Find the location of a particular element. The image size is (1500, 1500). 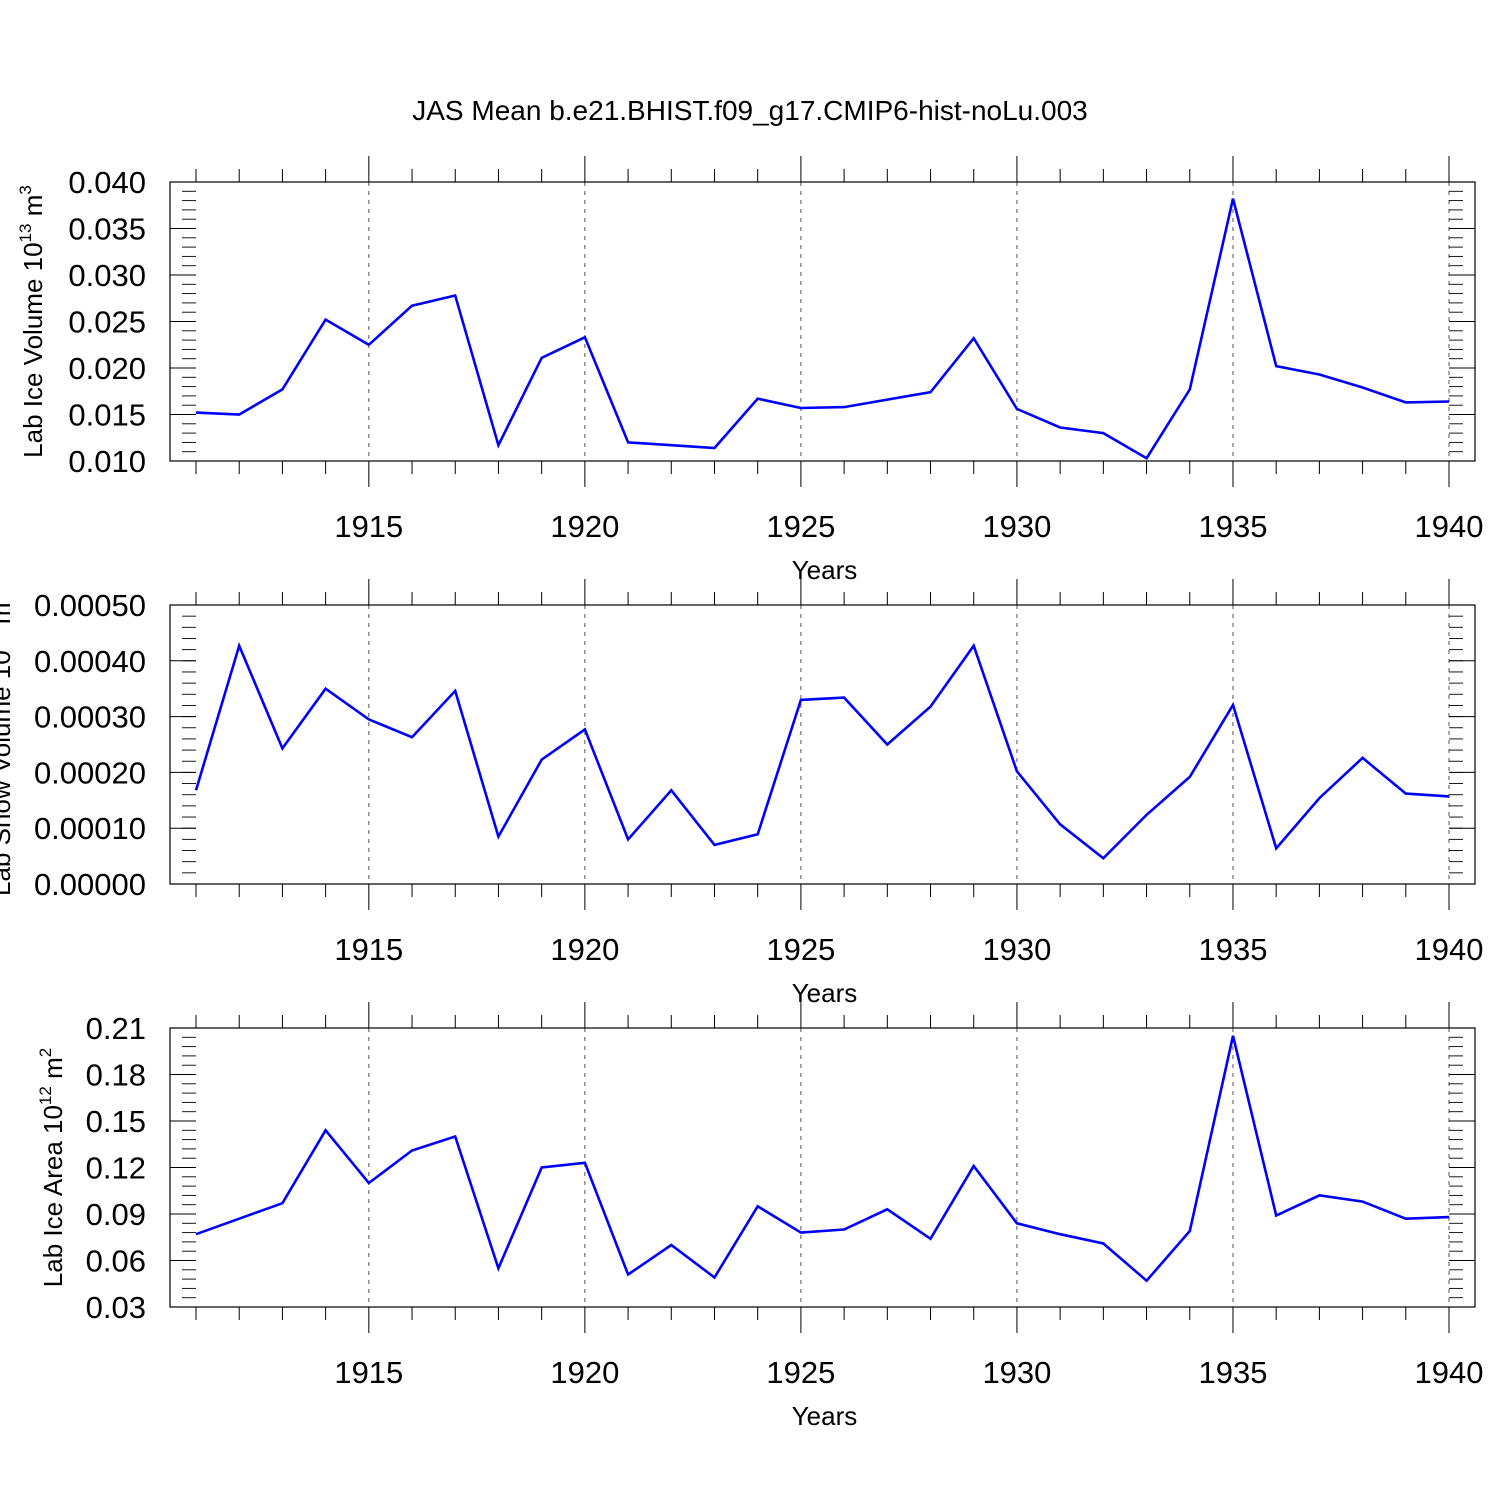

y-tick-label: 0.06 is located at coordinates (116, 1261).